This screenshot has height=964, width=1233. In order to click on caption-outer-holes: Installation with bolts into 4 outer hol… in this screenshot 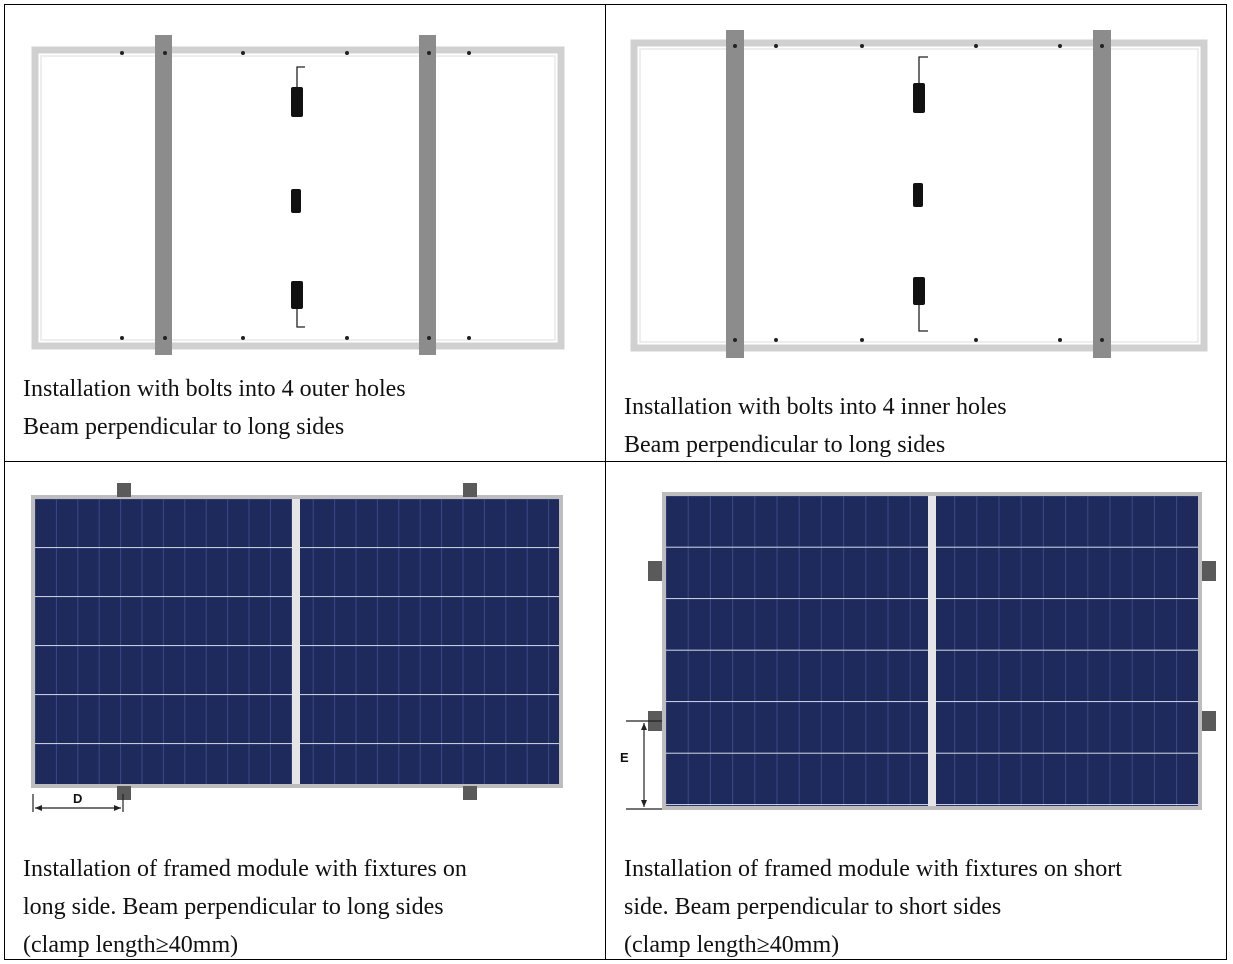, I will do `click(214, 408)`.